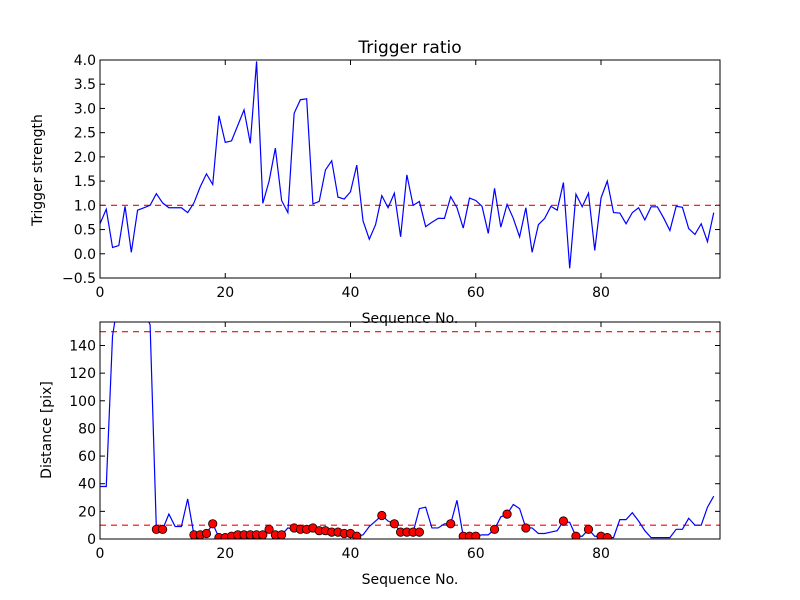  Describe the element at coordinates (85, 255) in the screenshot. I see `y-tick-label: 0.0` at that location.